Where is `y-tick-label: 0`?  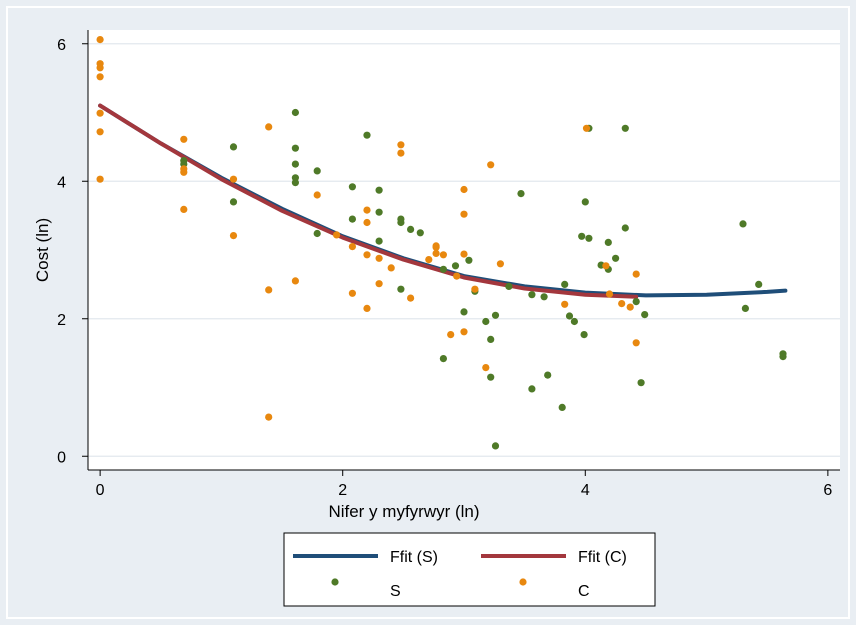 y-tick-label: 0 is located at coordinates (61, 457).